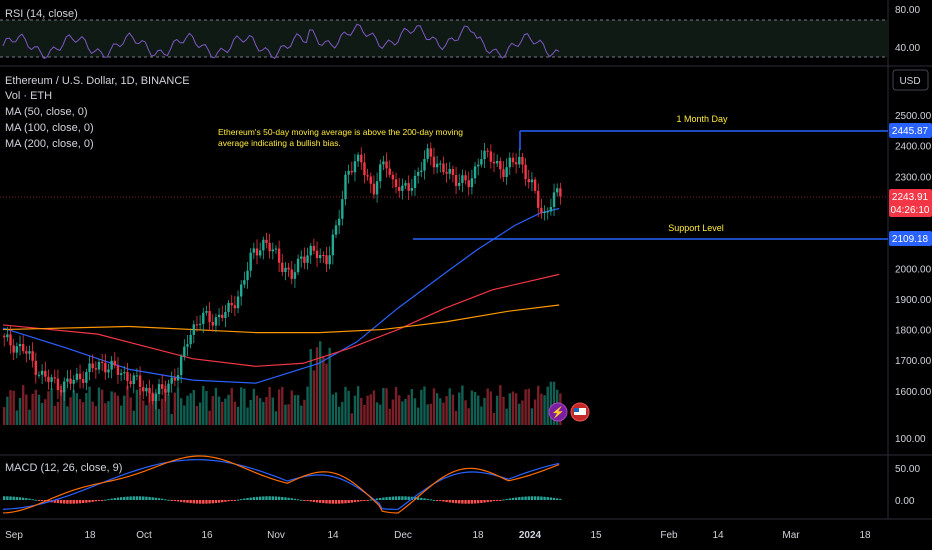  What do you see at coordinates (438, 535) in the screenshot?
I see `time-axis: Sep 18 Oct 16 Nov 14 Dec 18 2024 15 Feb 14 Mar 18` at bounding box center [438, 535].